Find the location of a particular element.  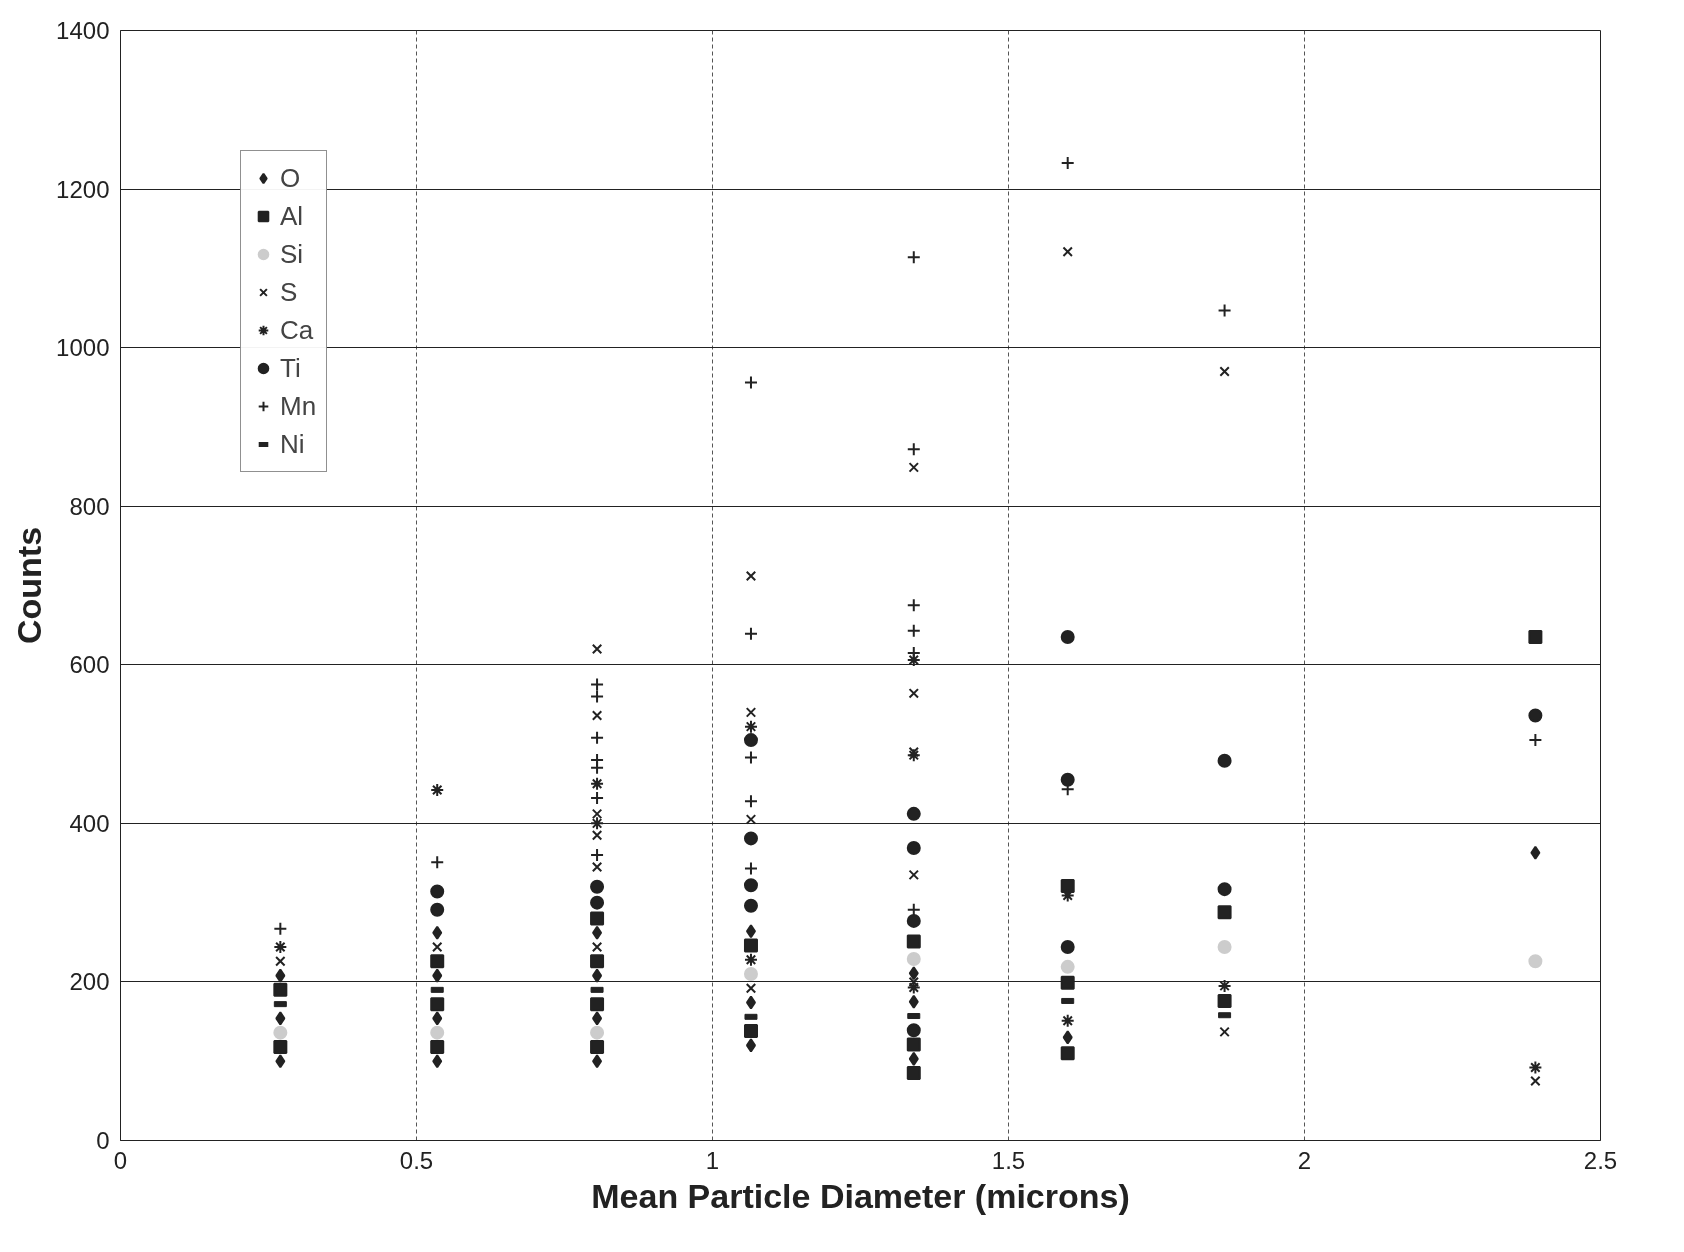

x-tick-label: 1.5 is located at coordinates (1008, 1160).